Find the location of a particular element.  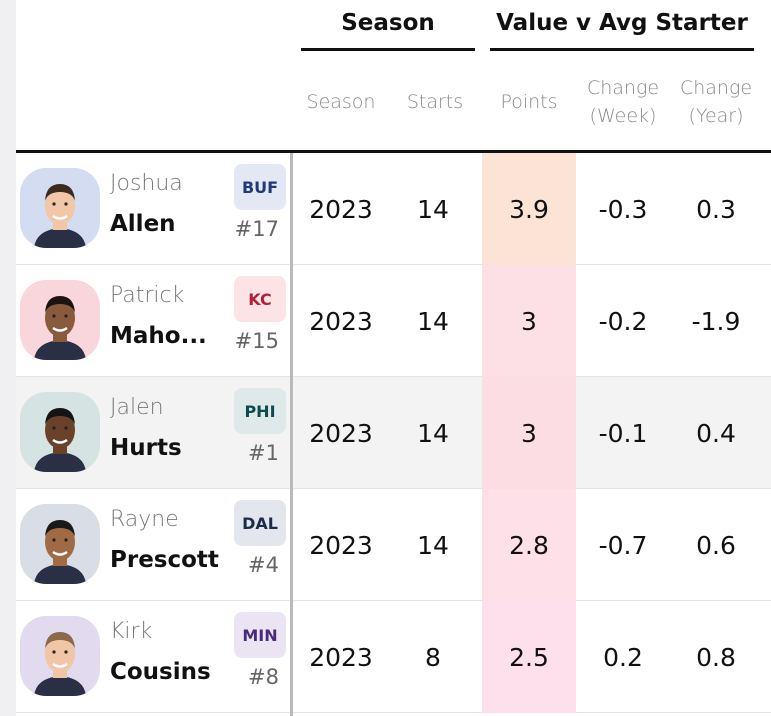

column-separator is located at coordinates (291, 434).